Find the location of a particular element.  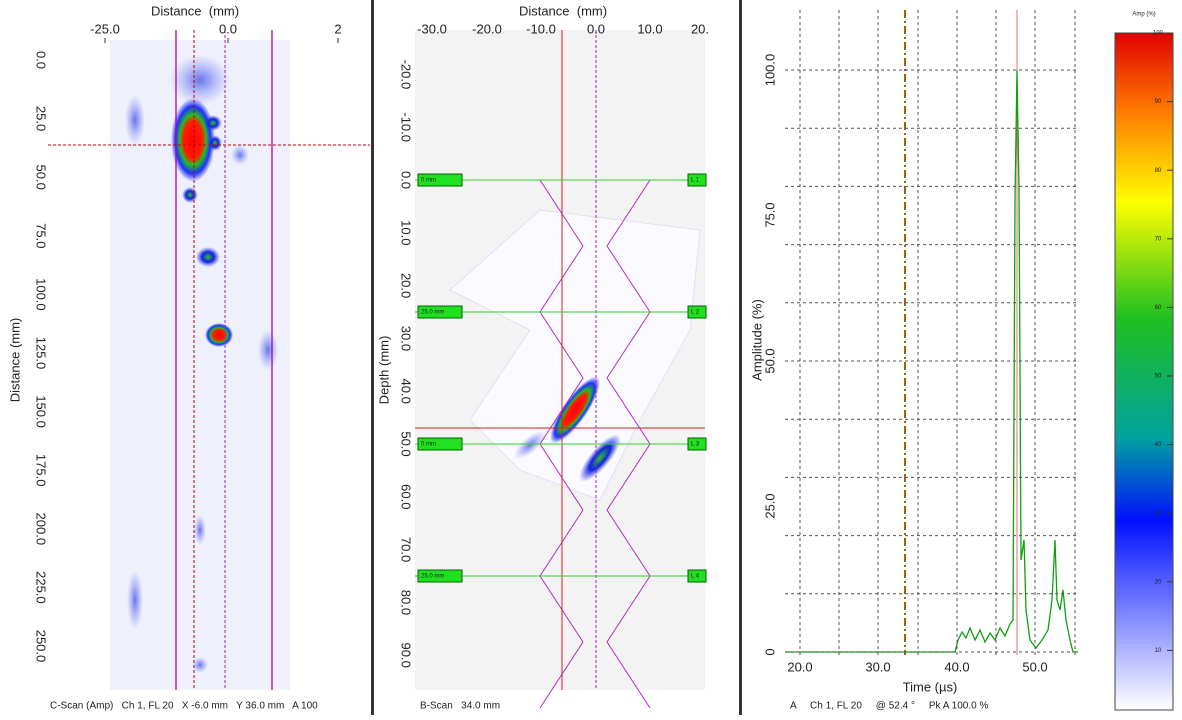

colorbar-title: Amp (%) is located at coordinates (1143, 15).